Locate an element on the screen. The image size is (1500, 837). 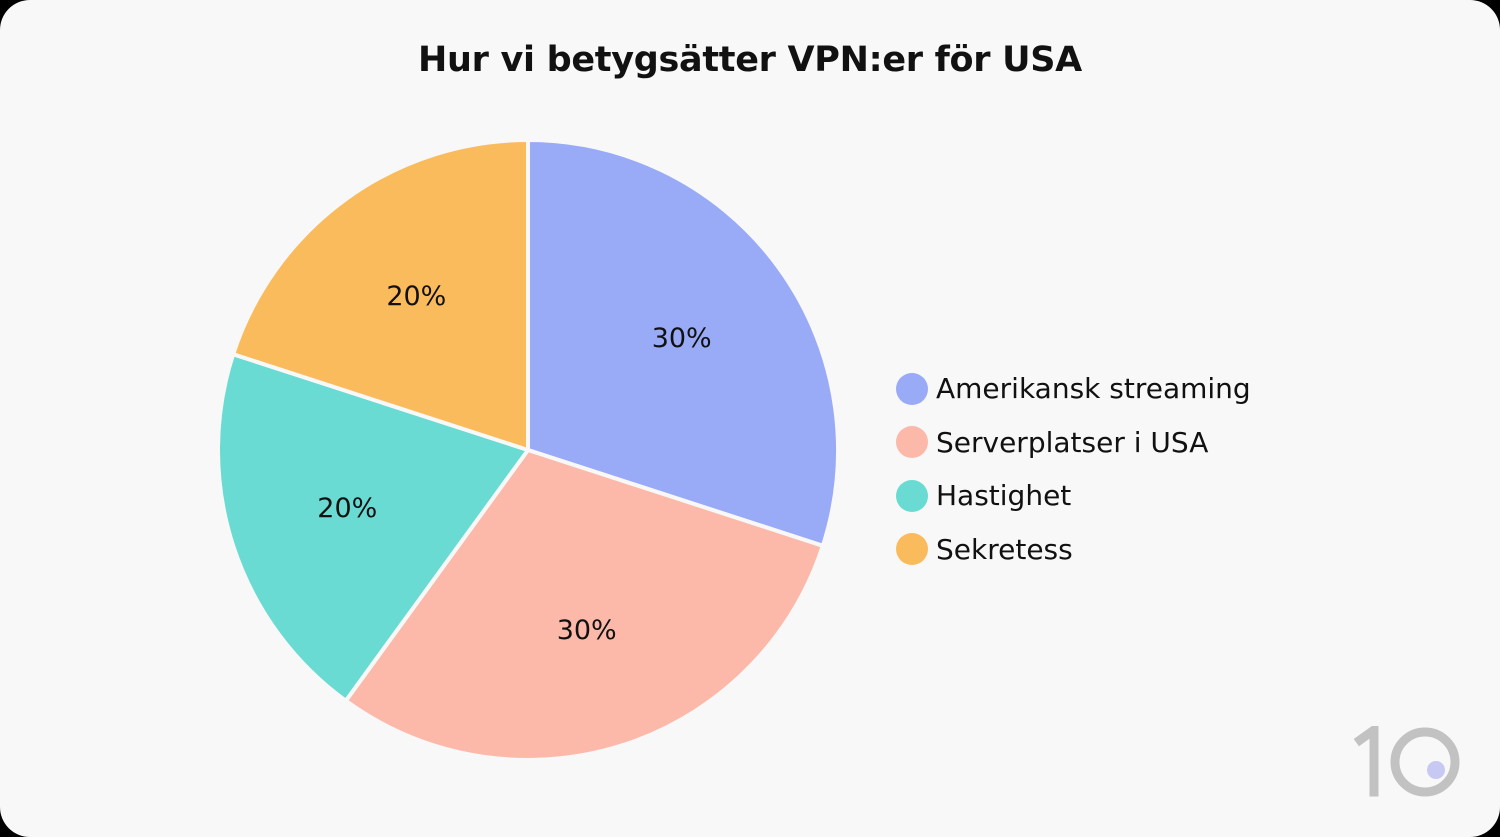
legend-label: Amerikansk streaming is located at coordinates (1093, 389).